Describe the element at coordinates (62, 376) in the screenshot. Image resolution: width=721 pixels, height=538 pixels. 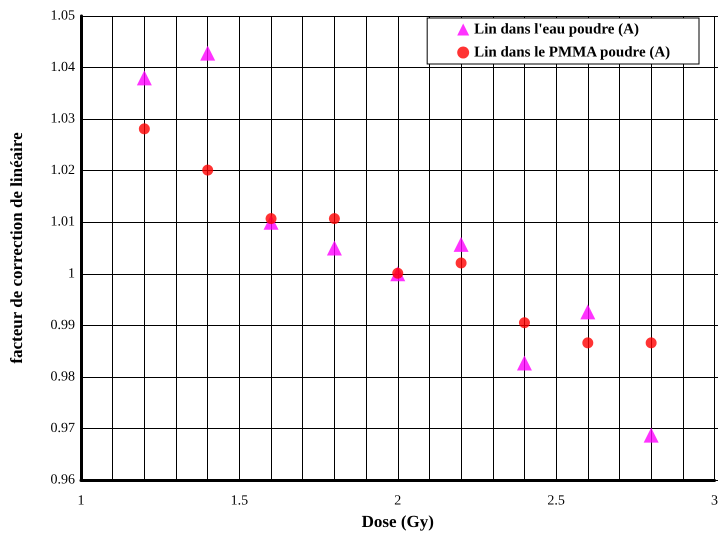
I see `y-tick-label: 0.98` at that location.